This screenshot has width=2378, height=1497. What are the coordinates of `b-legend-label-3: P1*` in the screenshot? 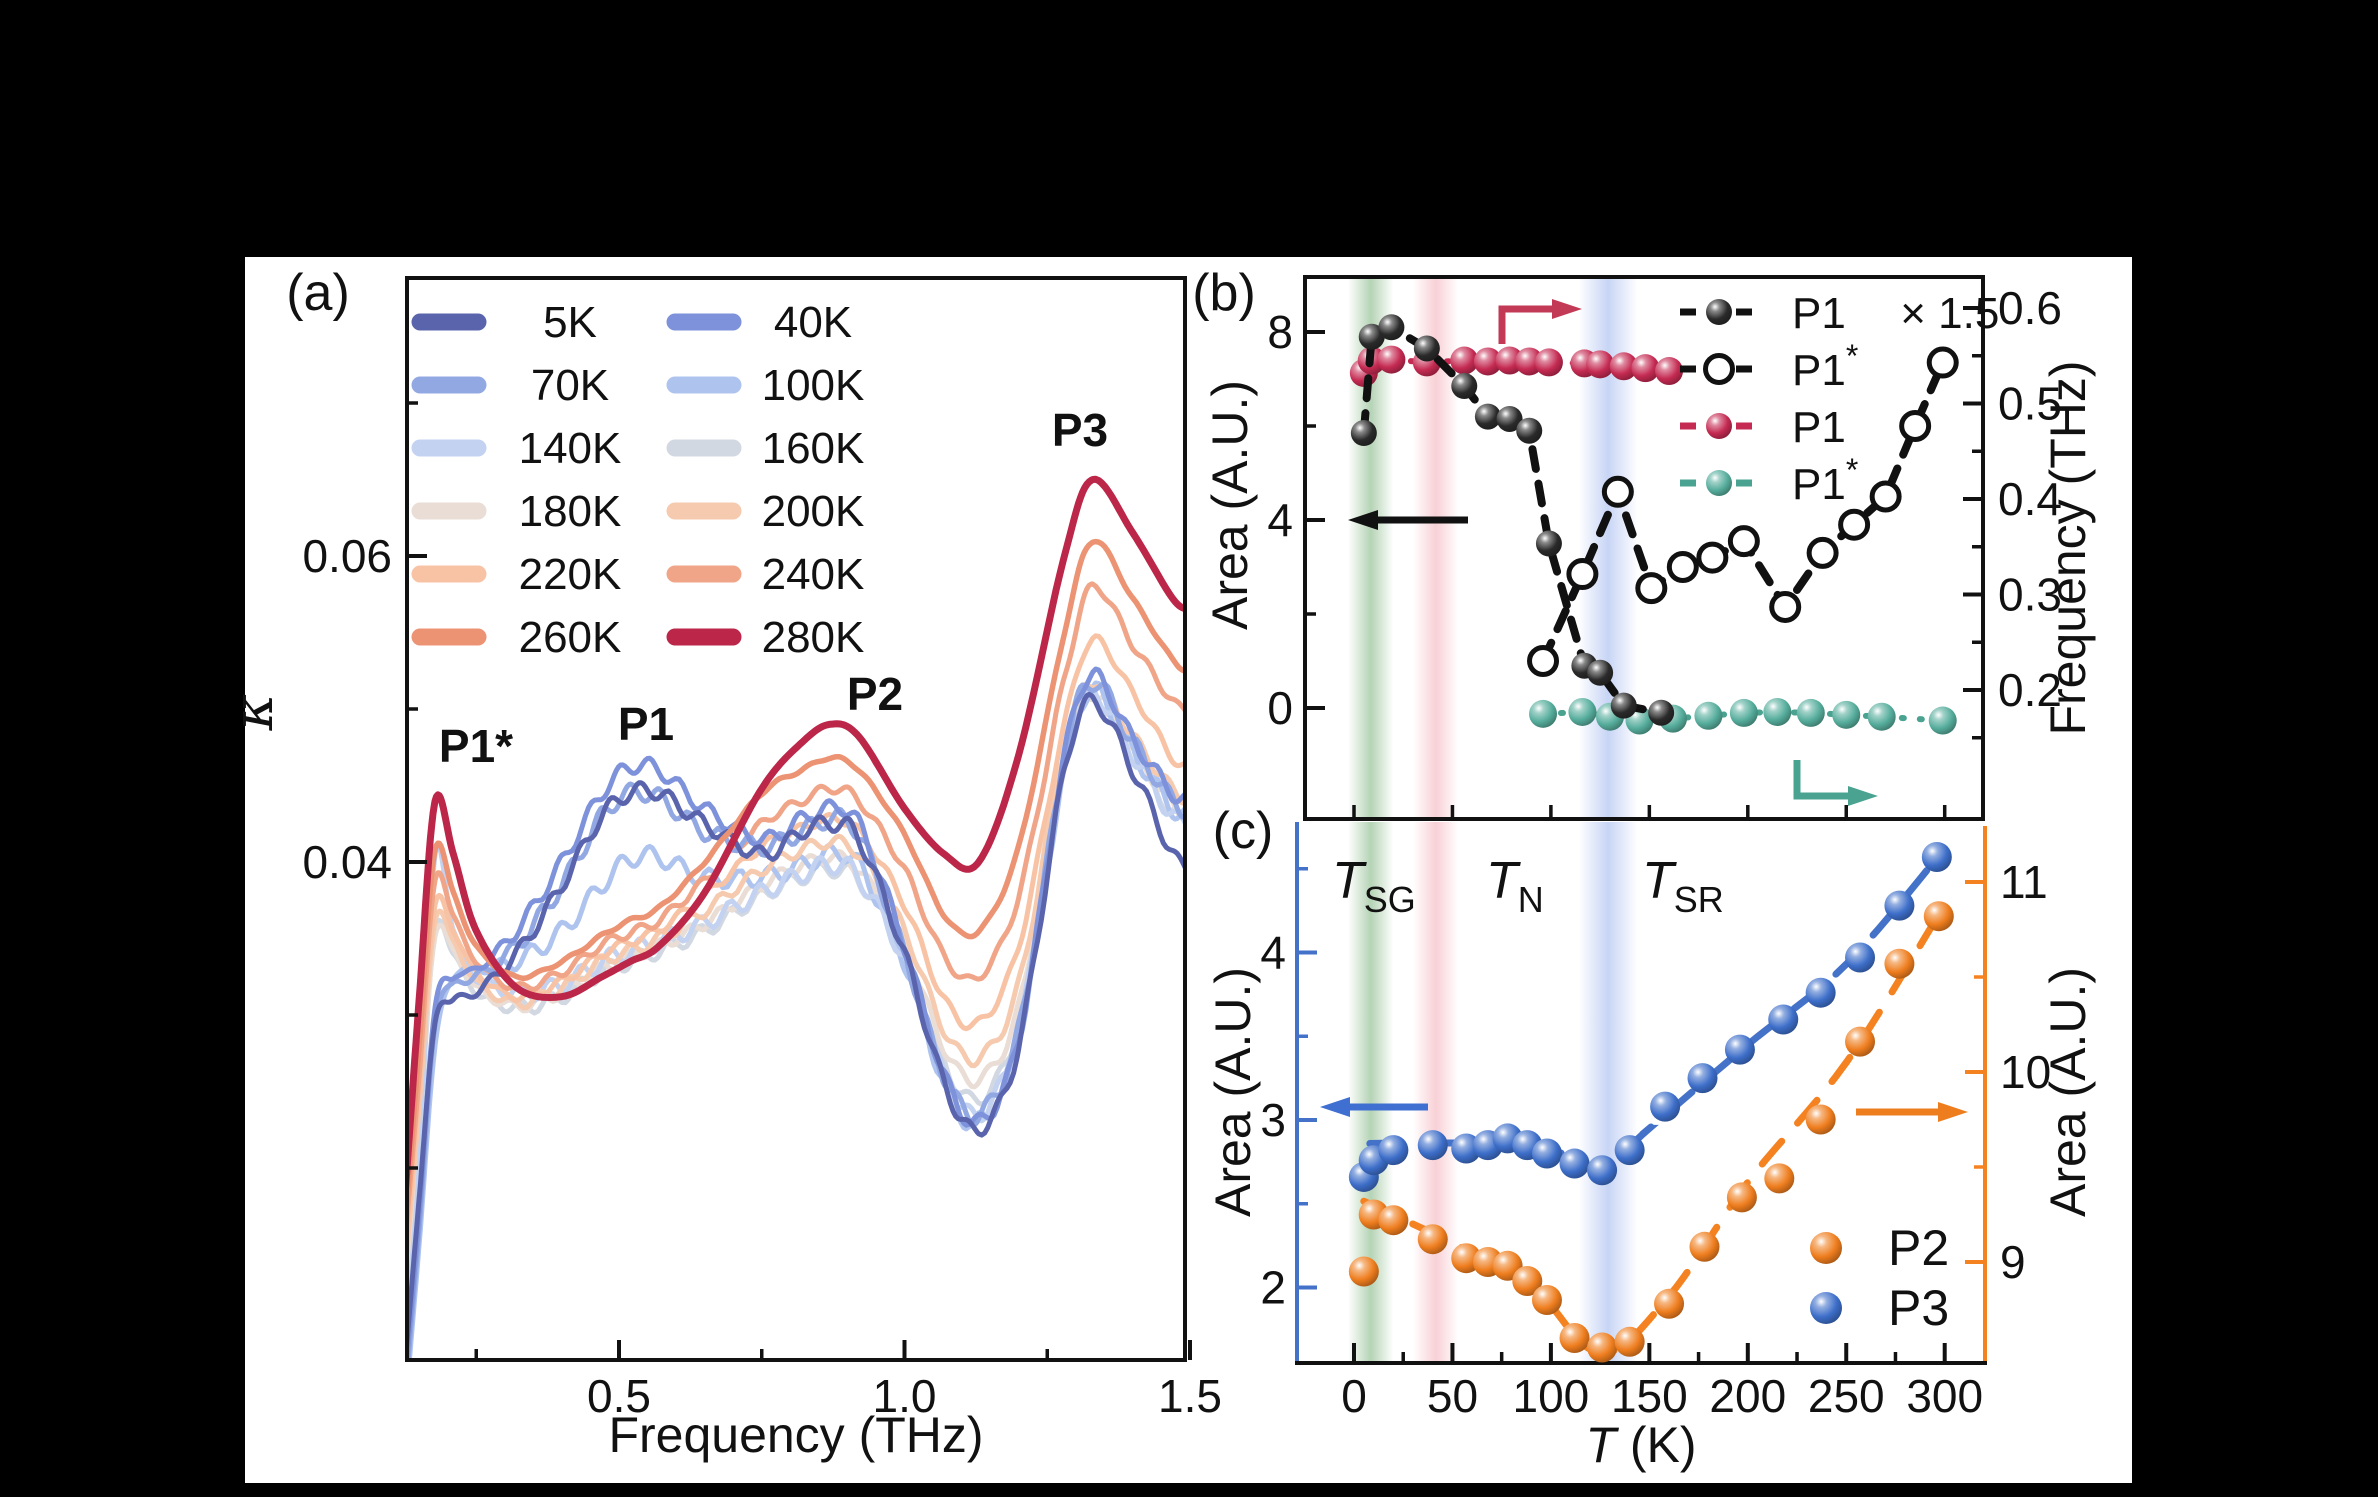 It's located at (1825, 480).